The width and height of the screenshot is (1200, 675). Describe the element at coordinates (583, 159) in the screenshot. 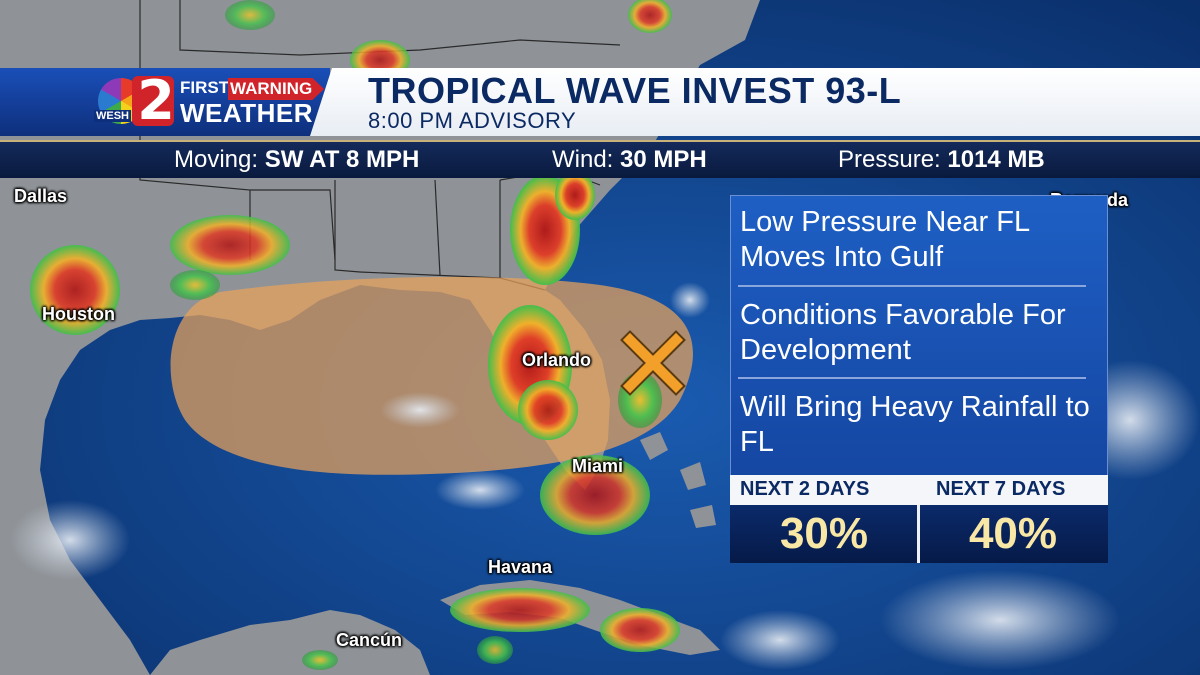

I see `stat-wind-label: Wind:` at that location.